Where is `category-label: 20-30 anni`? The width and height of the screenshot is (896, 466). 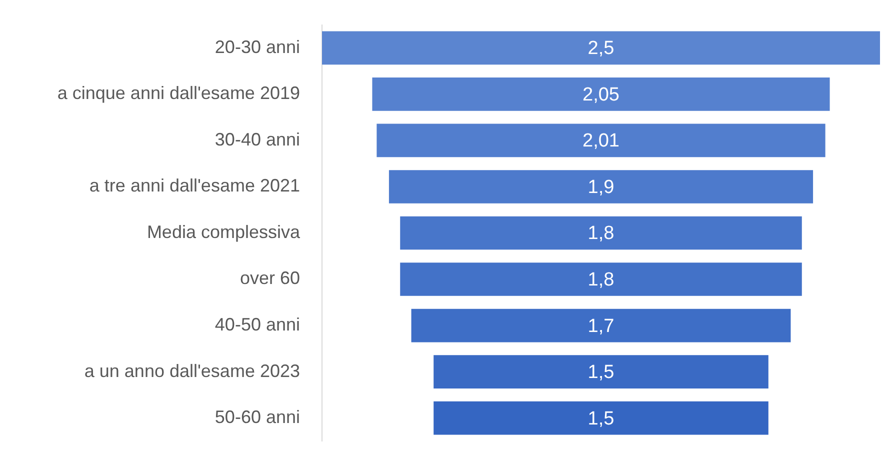
category-label: 20-30 anni is located at coordinates (257, 46).